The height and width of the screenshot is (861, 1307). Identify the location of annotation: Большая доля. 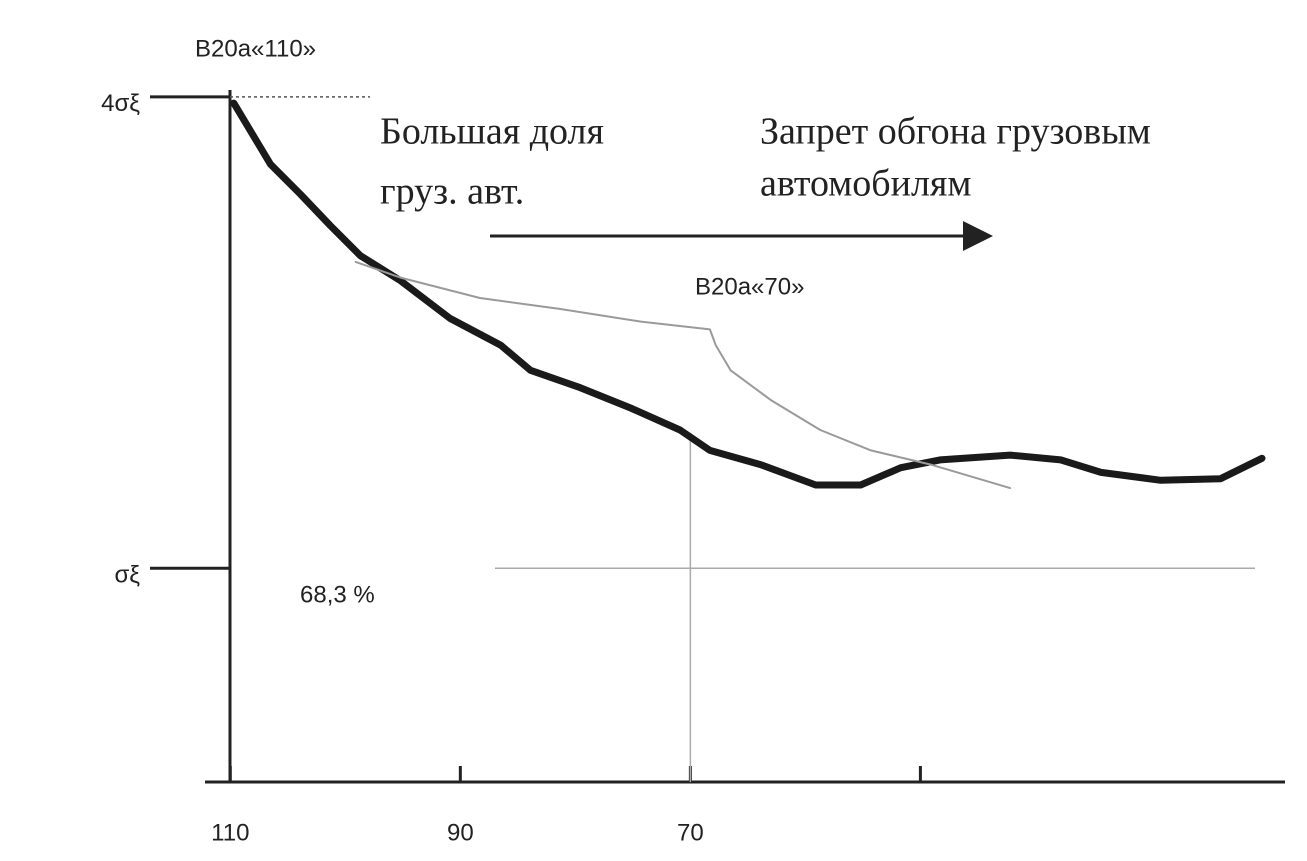
(492, 132).